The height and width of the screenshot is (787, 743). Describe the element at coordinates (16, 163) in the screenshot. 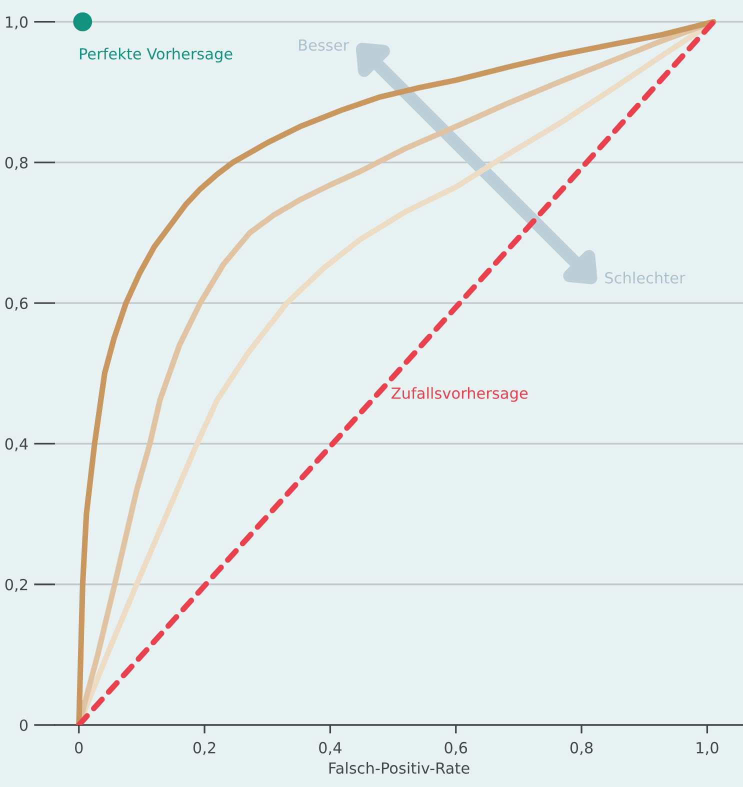

I see `y-tick-label: 0,8` at that location.